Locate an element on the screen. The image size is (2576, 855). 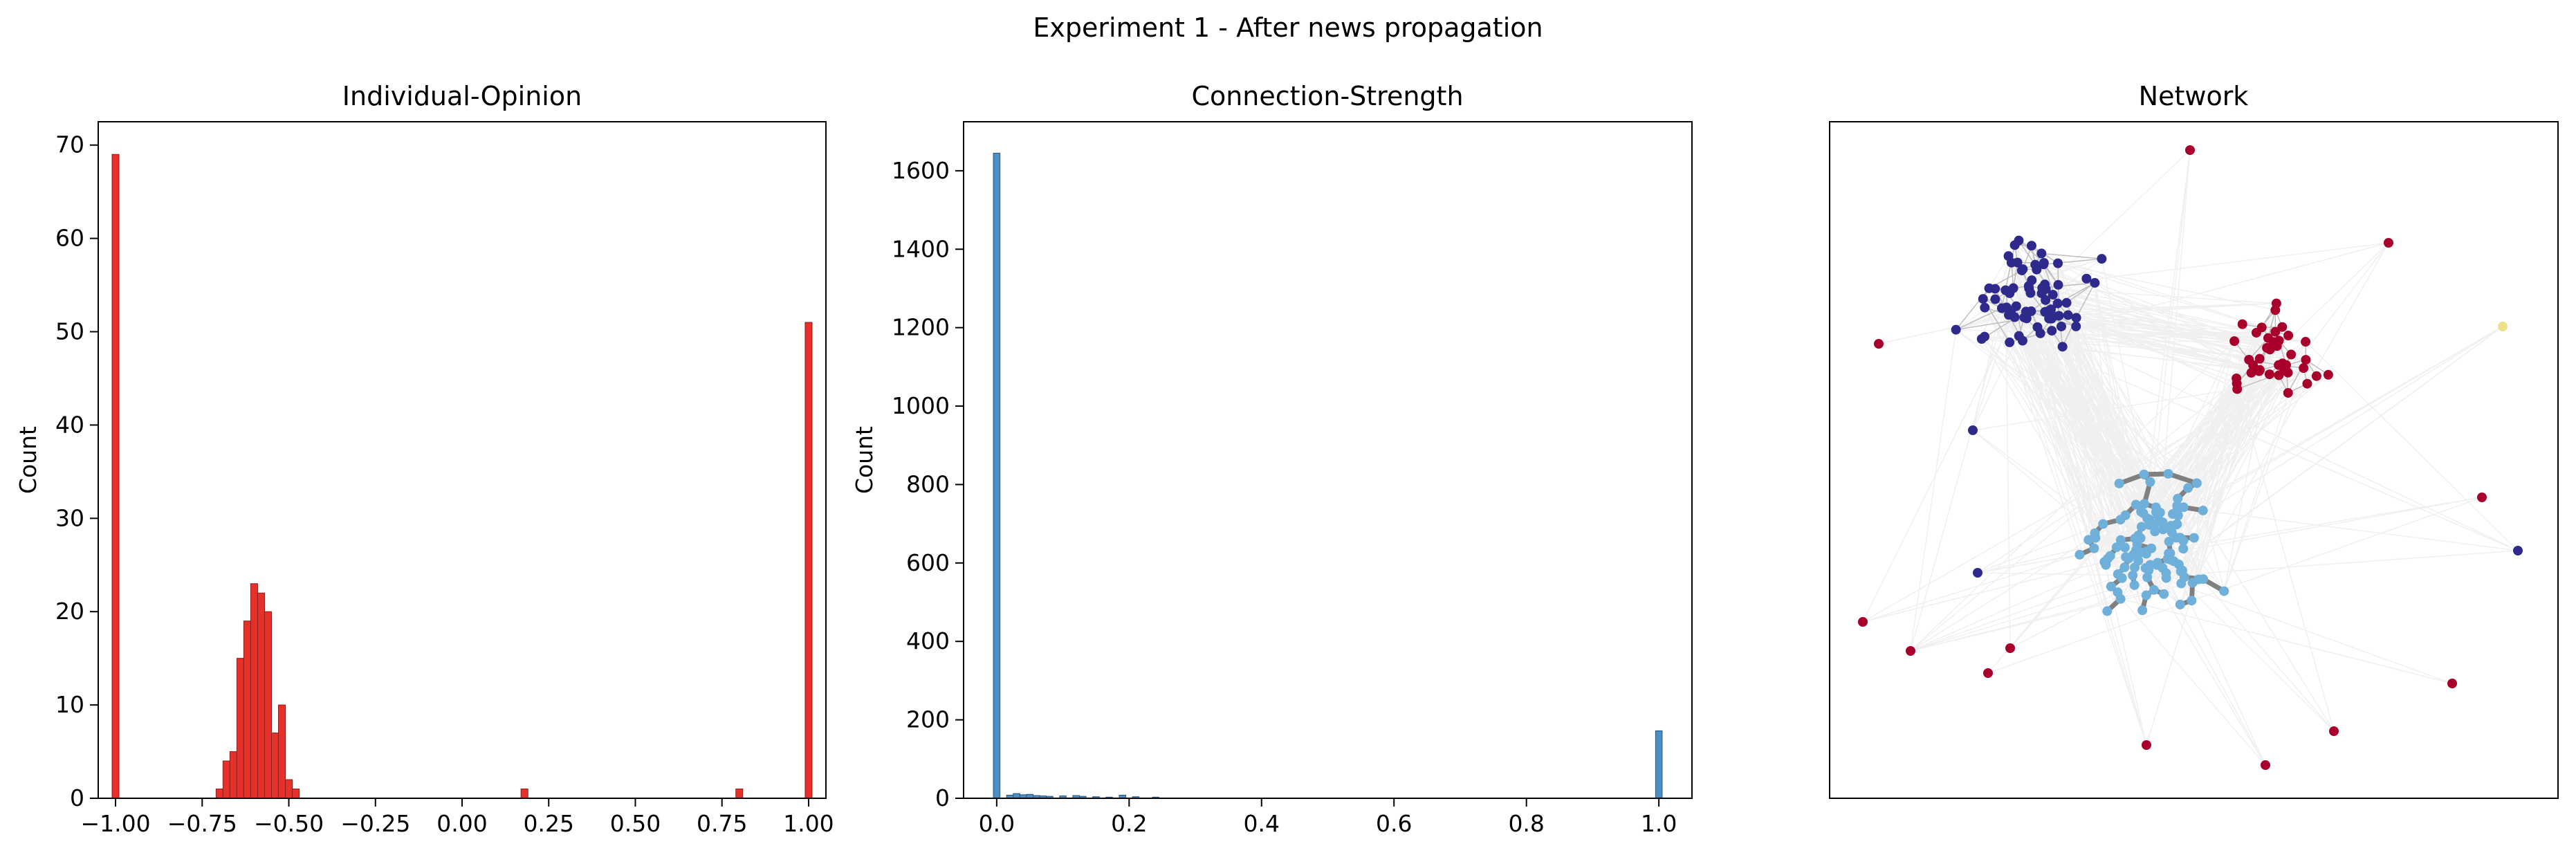
panel-title: Network is located at coordinates (2194, 96).